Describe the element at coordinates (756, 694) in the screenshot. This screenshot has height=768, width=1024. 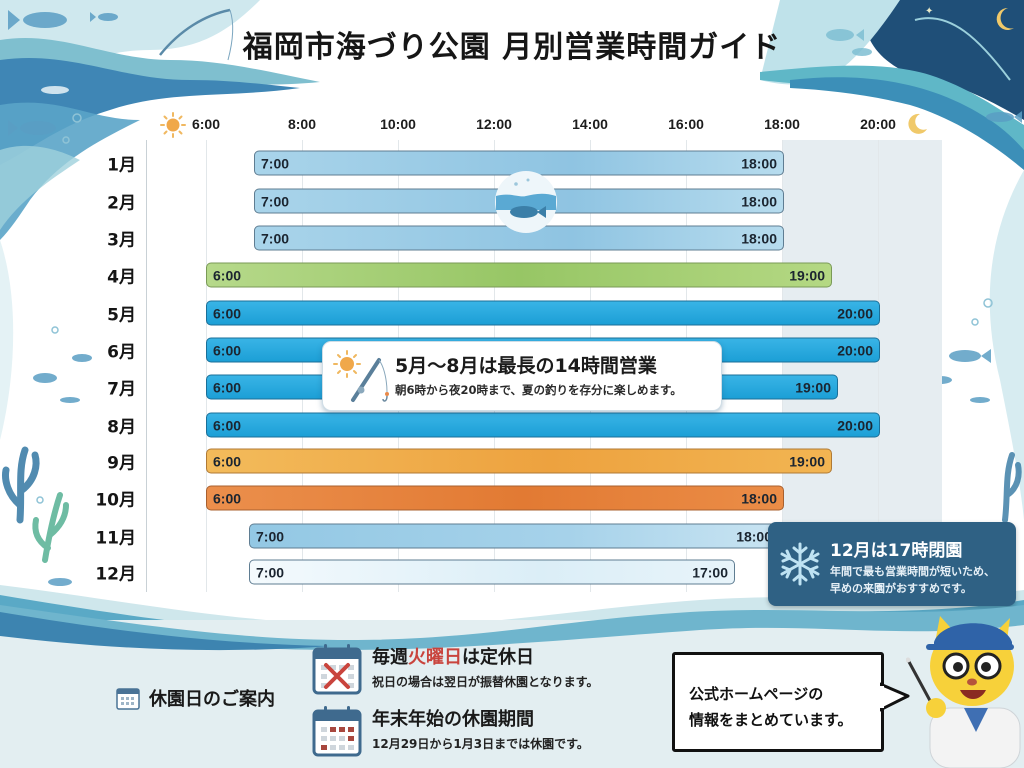
I see `speech-line: 公式ホームページの` at that location.